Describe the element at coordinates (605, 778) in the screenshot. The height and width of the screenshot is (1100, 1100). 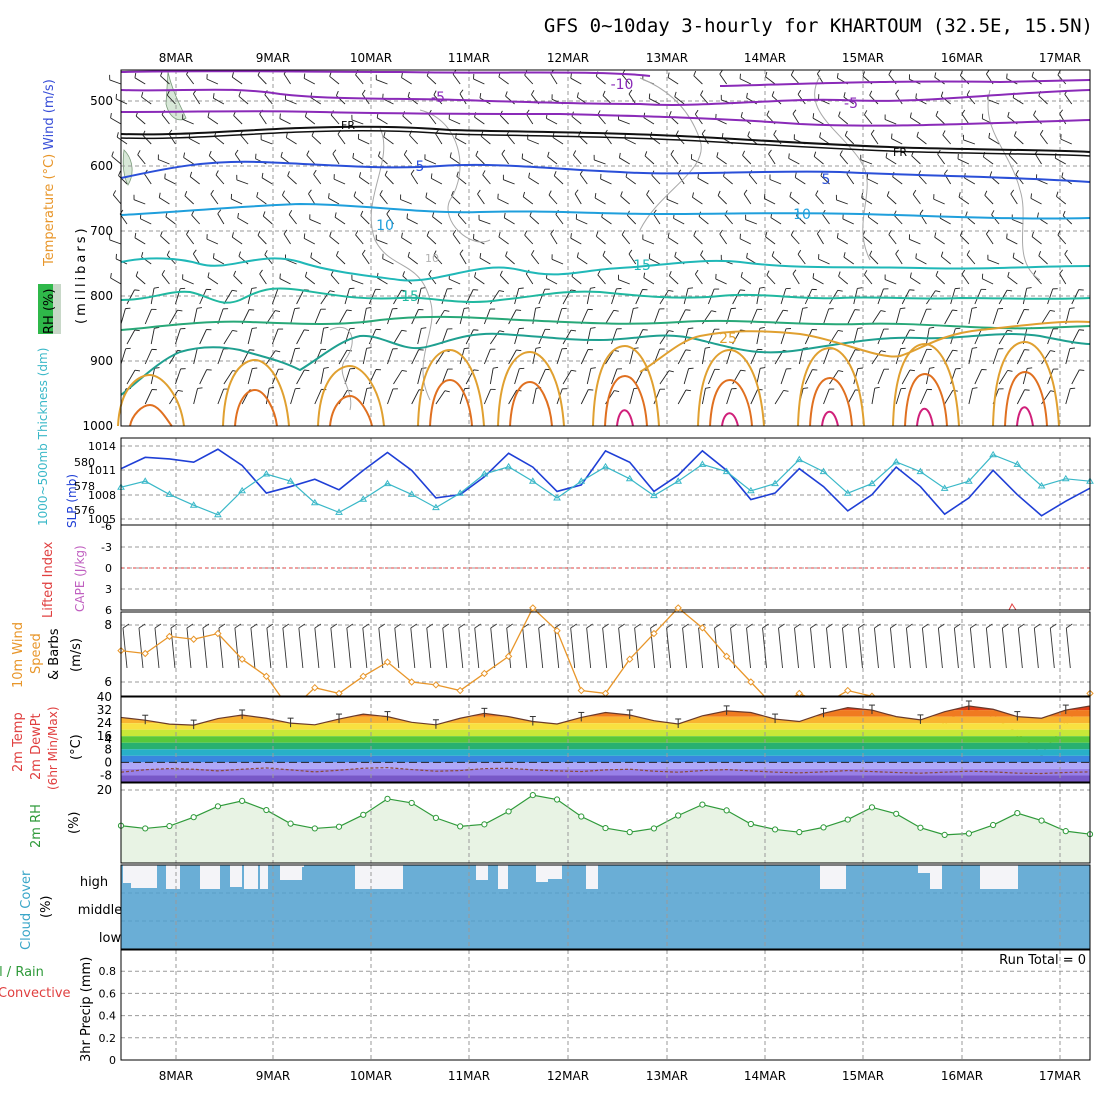
I see `temperature-band` at that location.